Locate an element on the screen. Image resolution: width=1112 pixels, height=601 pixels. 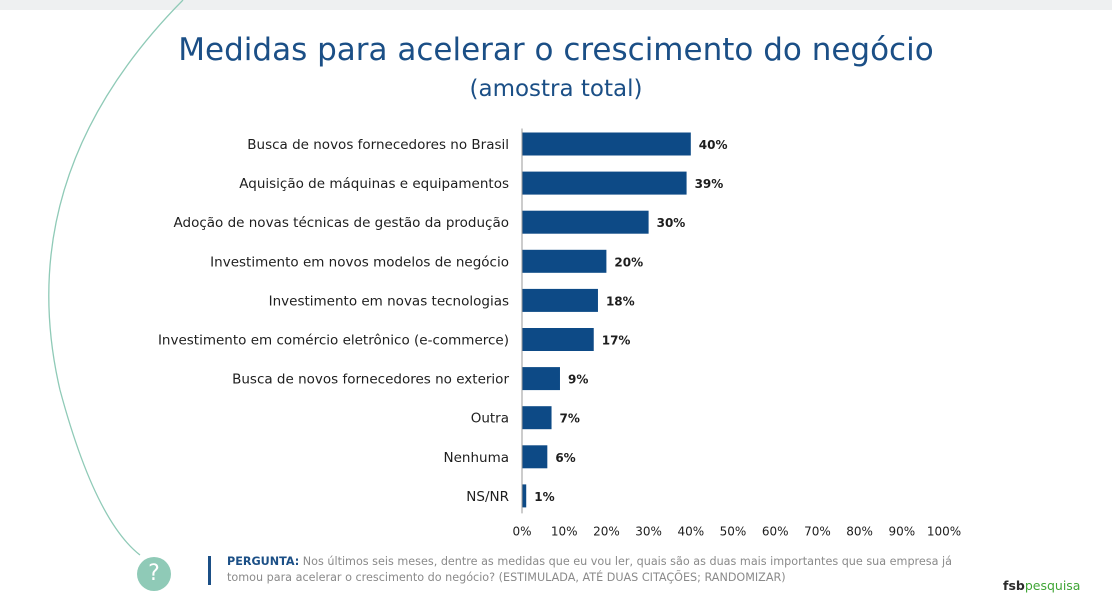
arc-line is located at coordinates (116, 278).